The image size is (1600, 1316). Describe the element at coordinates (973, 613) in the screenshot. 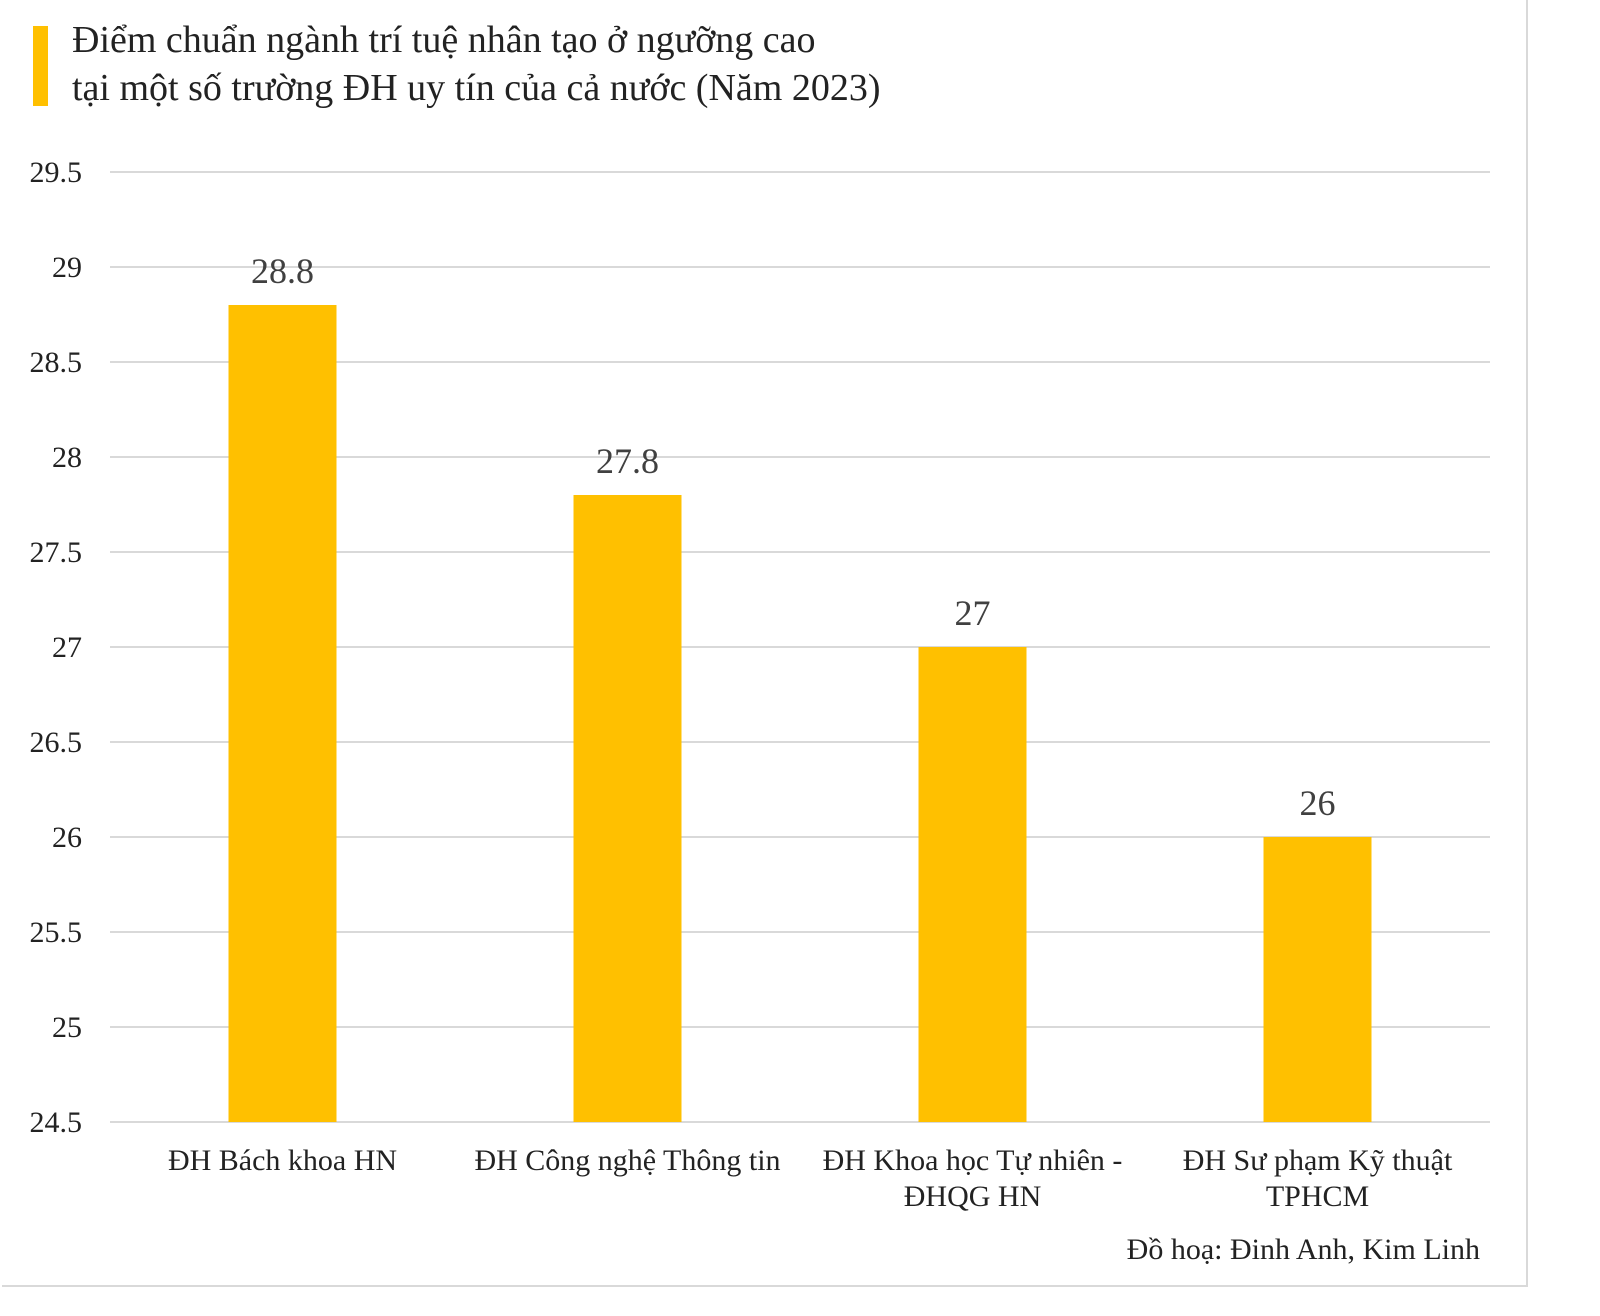

I see `data-label: 27` at that location.